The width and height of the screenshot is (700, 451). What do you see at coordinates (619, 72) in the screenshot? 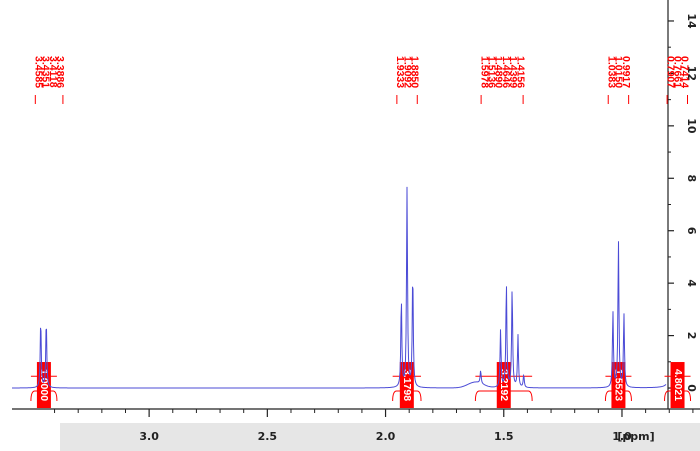
I see `peak-shift-label: 1.0150` at bounding box center [619, 72].